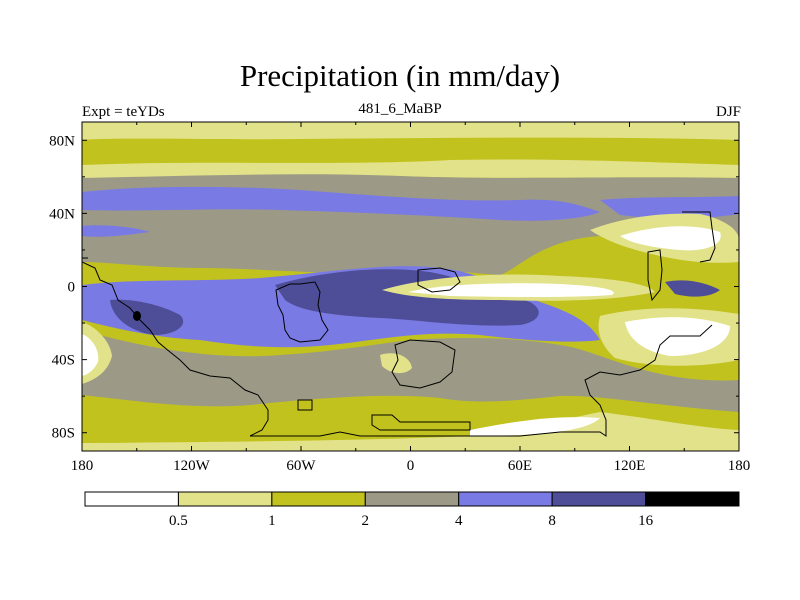 The image size is (800, 600). What do you see at coordinates (272, 521) in the screenshot?
I see `colorbar-label: 1` at bounding box center [272, 521].